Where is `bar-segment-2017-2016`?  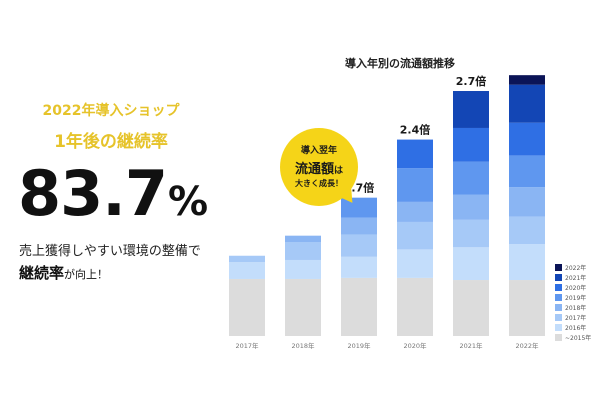
bar-segment-2017-2016 is located at coordinates (247, 270).